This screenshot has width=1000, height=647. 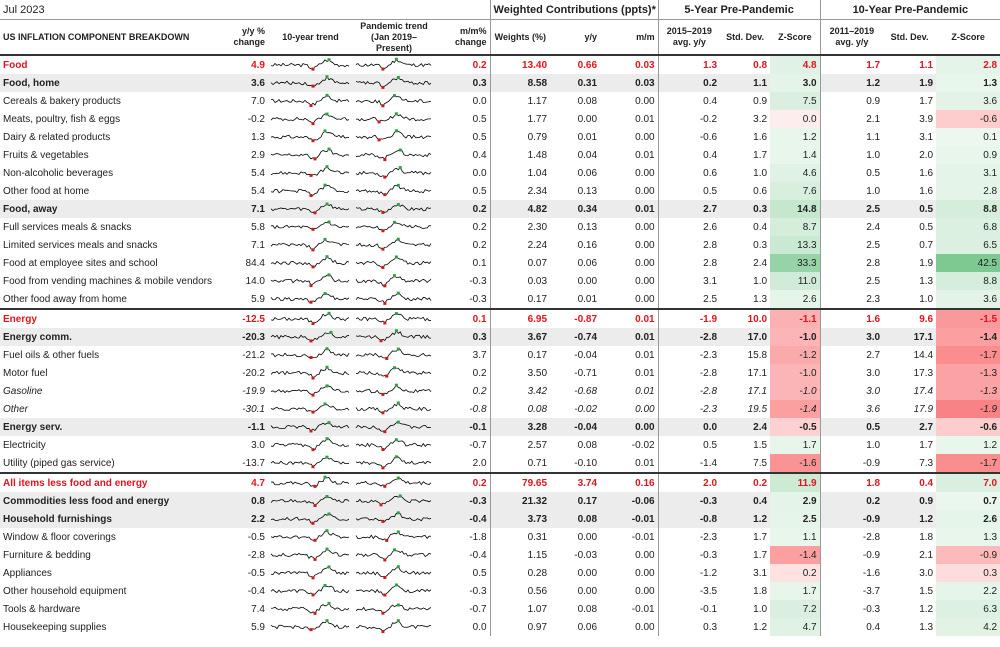 I want to click on sd-5-cell: 1.3, so click(x=760, y=299).